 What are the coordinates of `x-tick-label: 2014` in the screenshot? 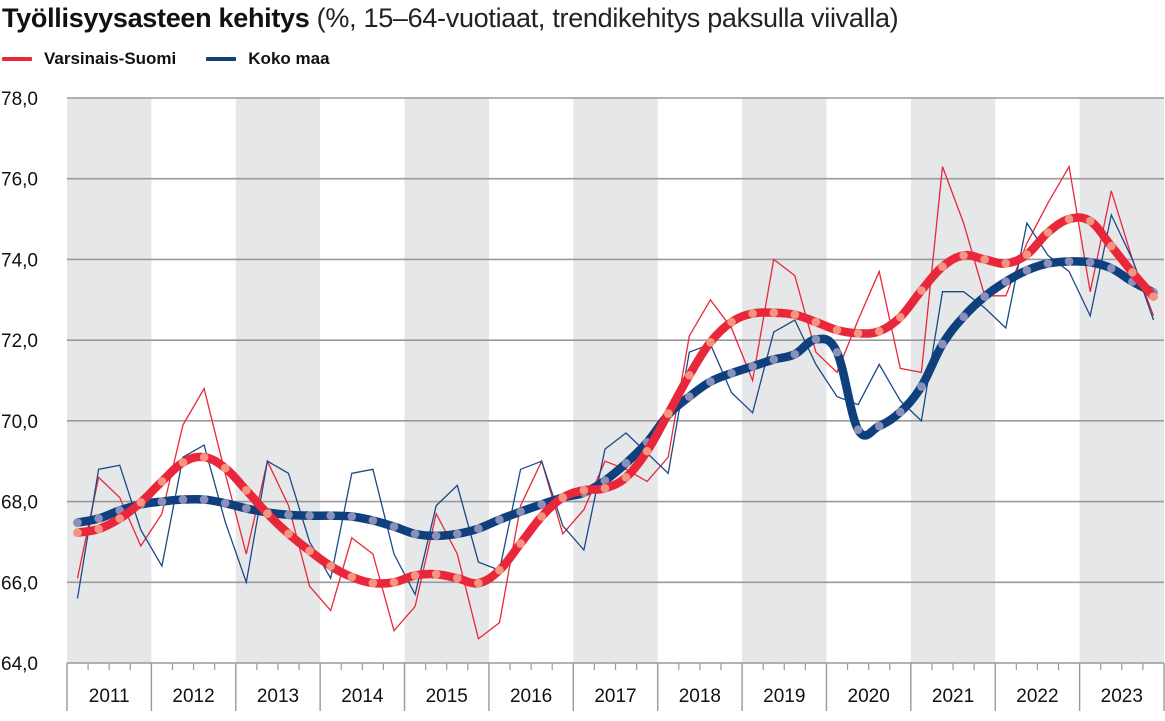 It's located at (362, 696).